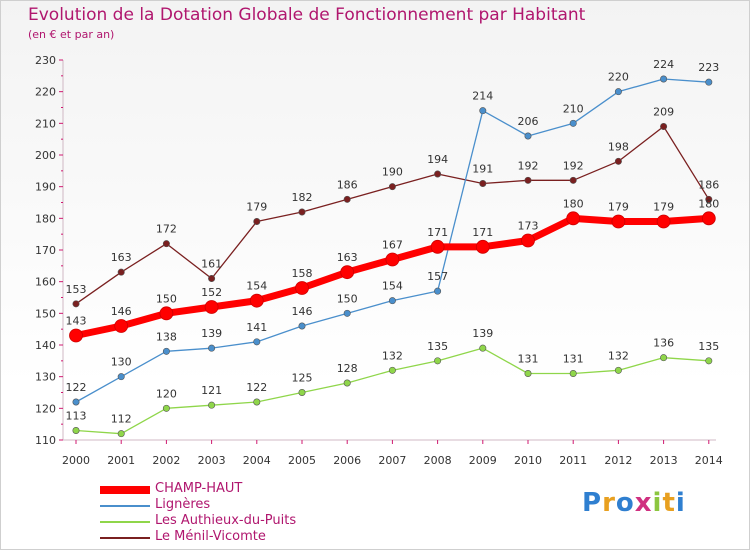  What do you see at coordinates (256, 327) in the screenshot?
I see `data-label: 141` at bounding box center [256, 327].